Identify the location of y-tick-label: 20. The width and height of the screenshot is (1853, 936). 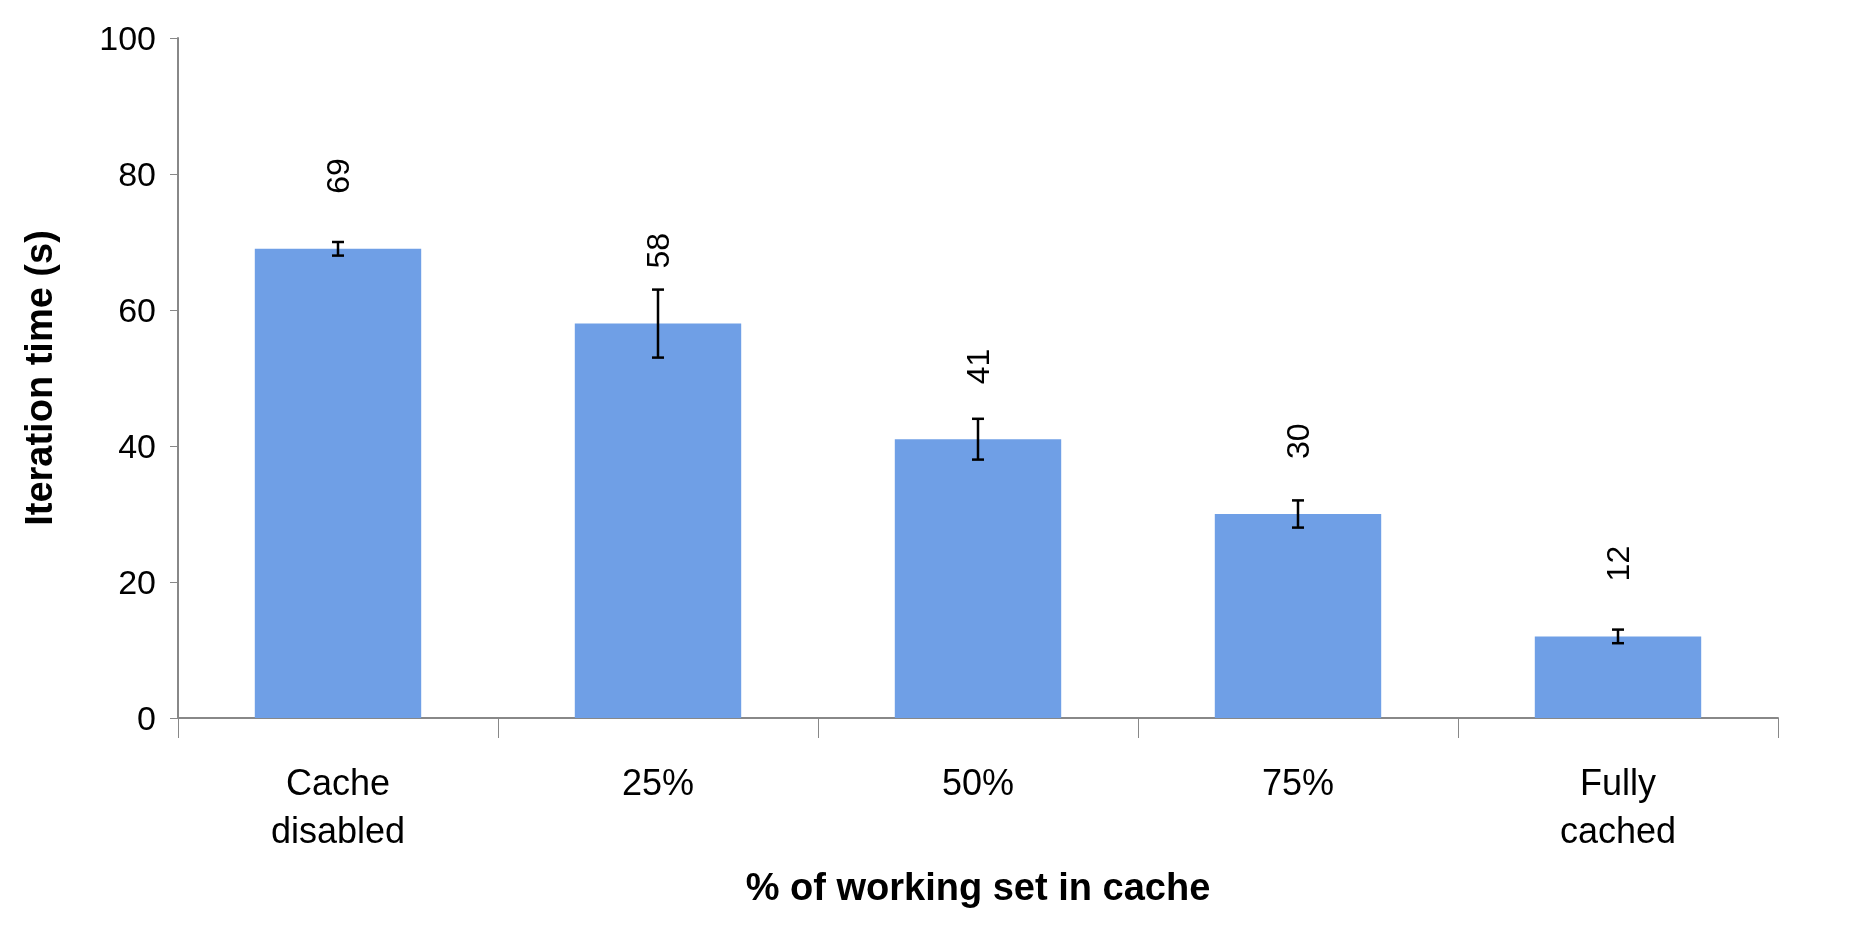
(137, 582).